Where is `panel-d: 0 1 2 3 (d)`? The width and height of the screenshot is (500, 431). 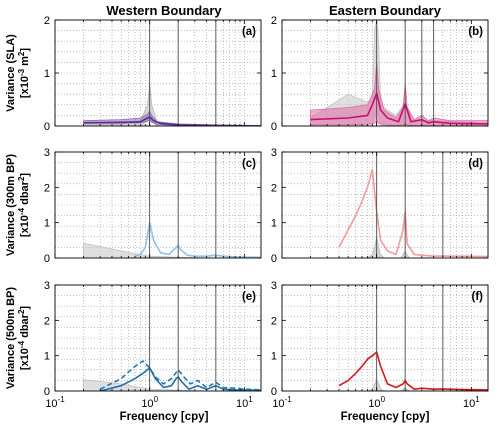 panel-d: 0 1 2 3 (d) is located at coordinates (380, 206).